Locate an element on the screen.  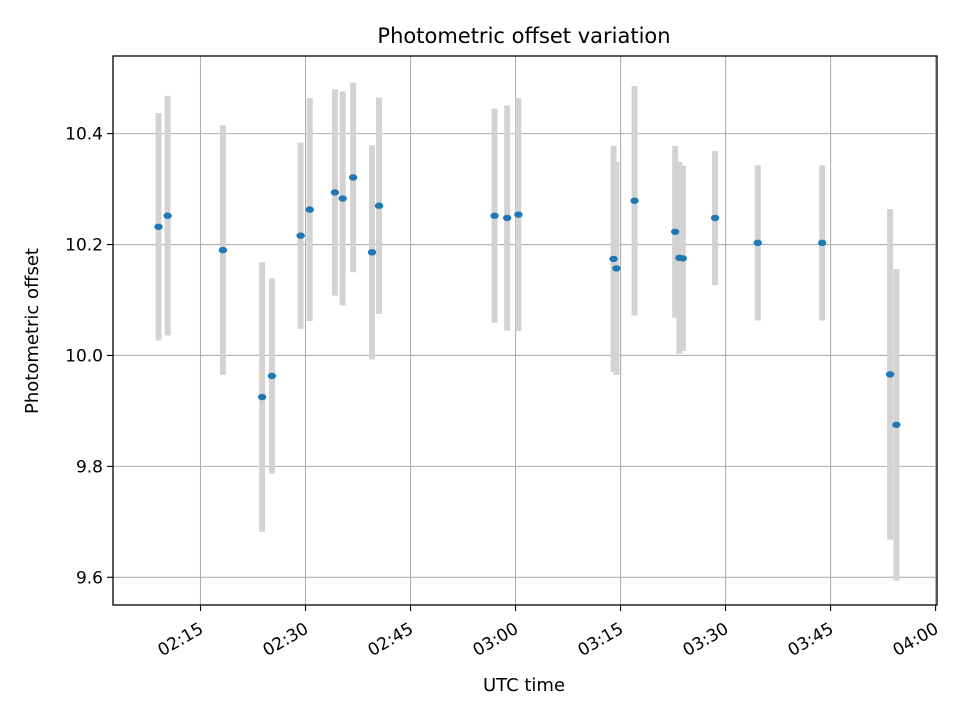
y-tick-label: 10.4 is located at coordinates (84, 135).